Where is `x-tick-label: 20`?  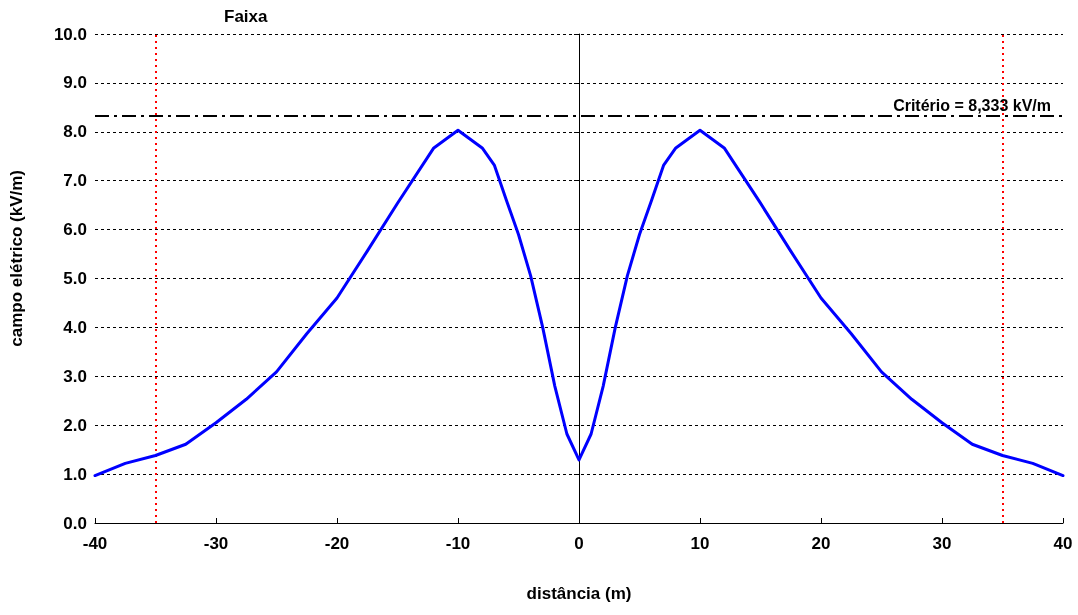
x-tick-label: 20 is located at coordinates (821, 543).